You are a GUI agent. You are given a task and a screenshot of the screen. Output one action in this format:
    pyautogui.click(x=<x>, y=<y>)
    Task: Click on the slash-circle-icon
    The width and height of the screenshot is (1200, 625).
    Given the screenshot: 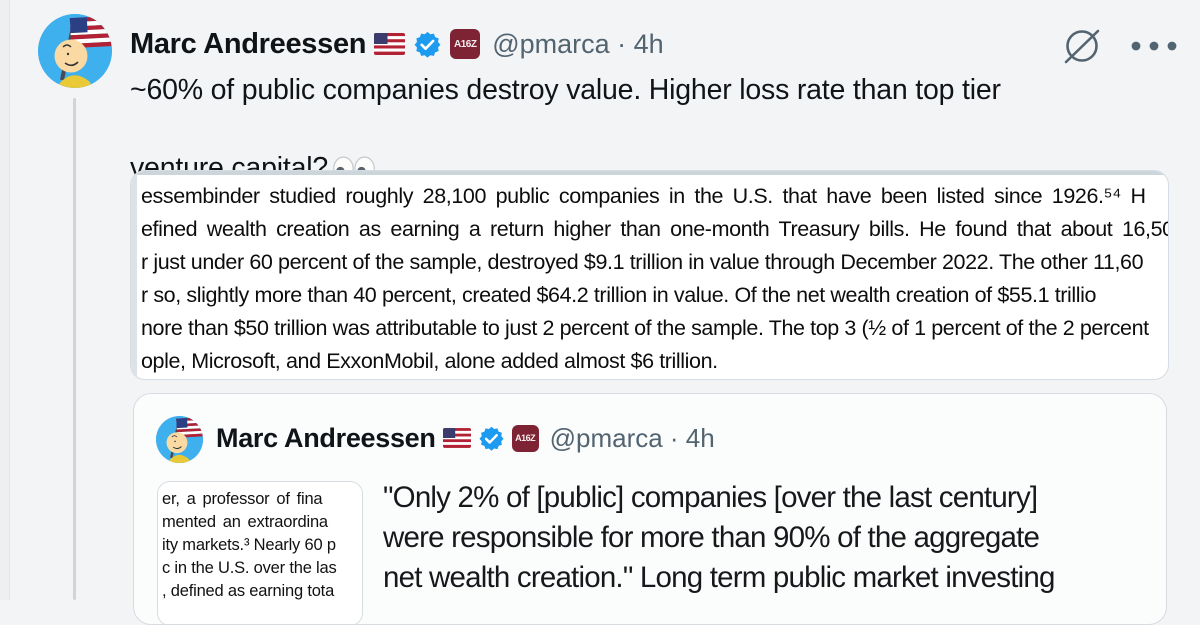 What is the action you would take?
    pyautogui.click(x=1082, y=46)
    